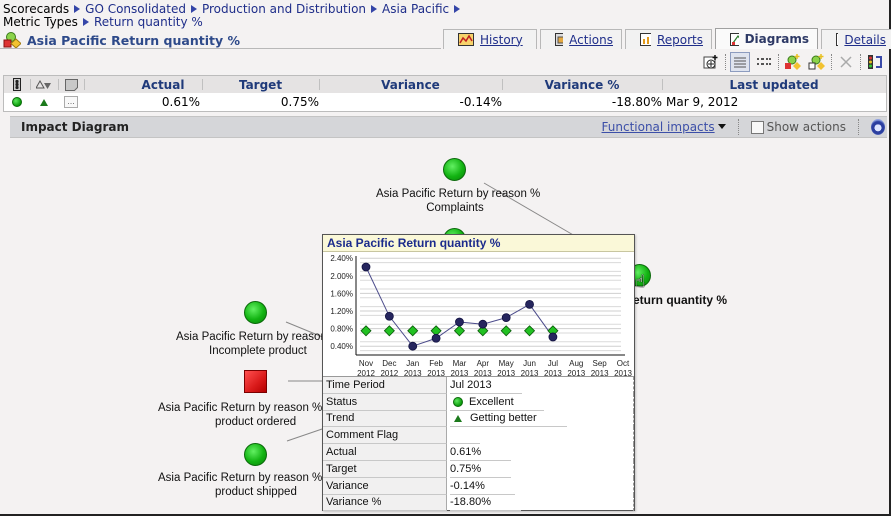  I want to click on detail-row: Trend Getting better, so click(478, 419).